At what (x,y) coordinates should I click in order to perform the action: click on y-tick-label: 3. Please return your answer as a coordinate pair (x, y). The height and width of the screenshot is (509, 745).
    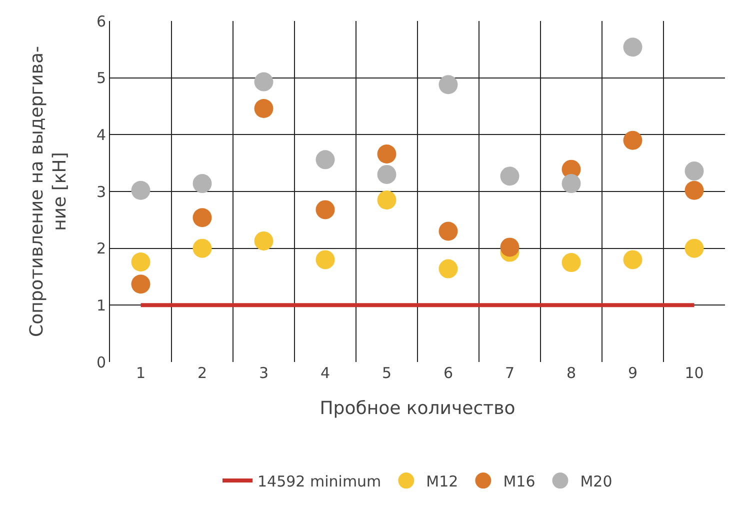
    Looking at the image, I should click on (101, 191).